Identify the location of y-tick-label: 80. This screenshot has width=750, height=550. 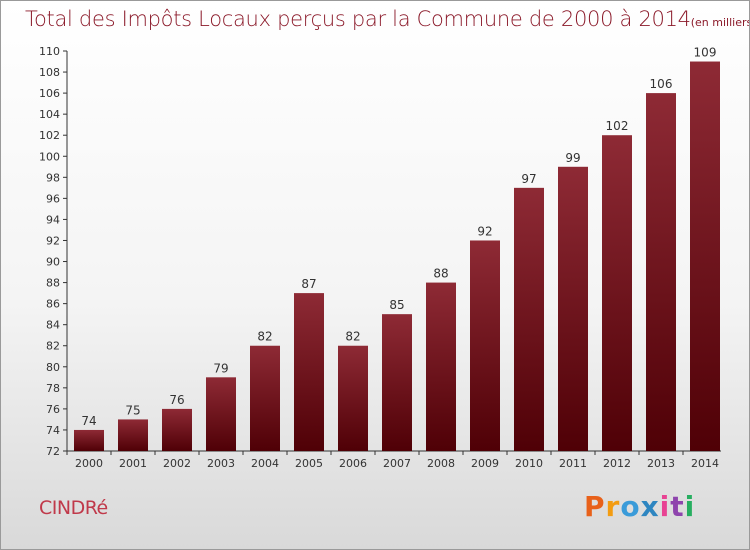
(53, 367).